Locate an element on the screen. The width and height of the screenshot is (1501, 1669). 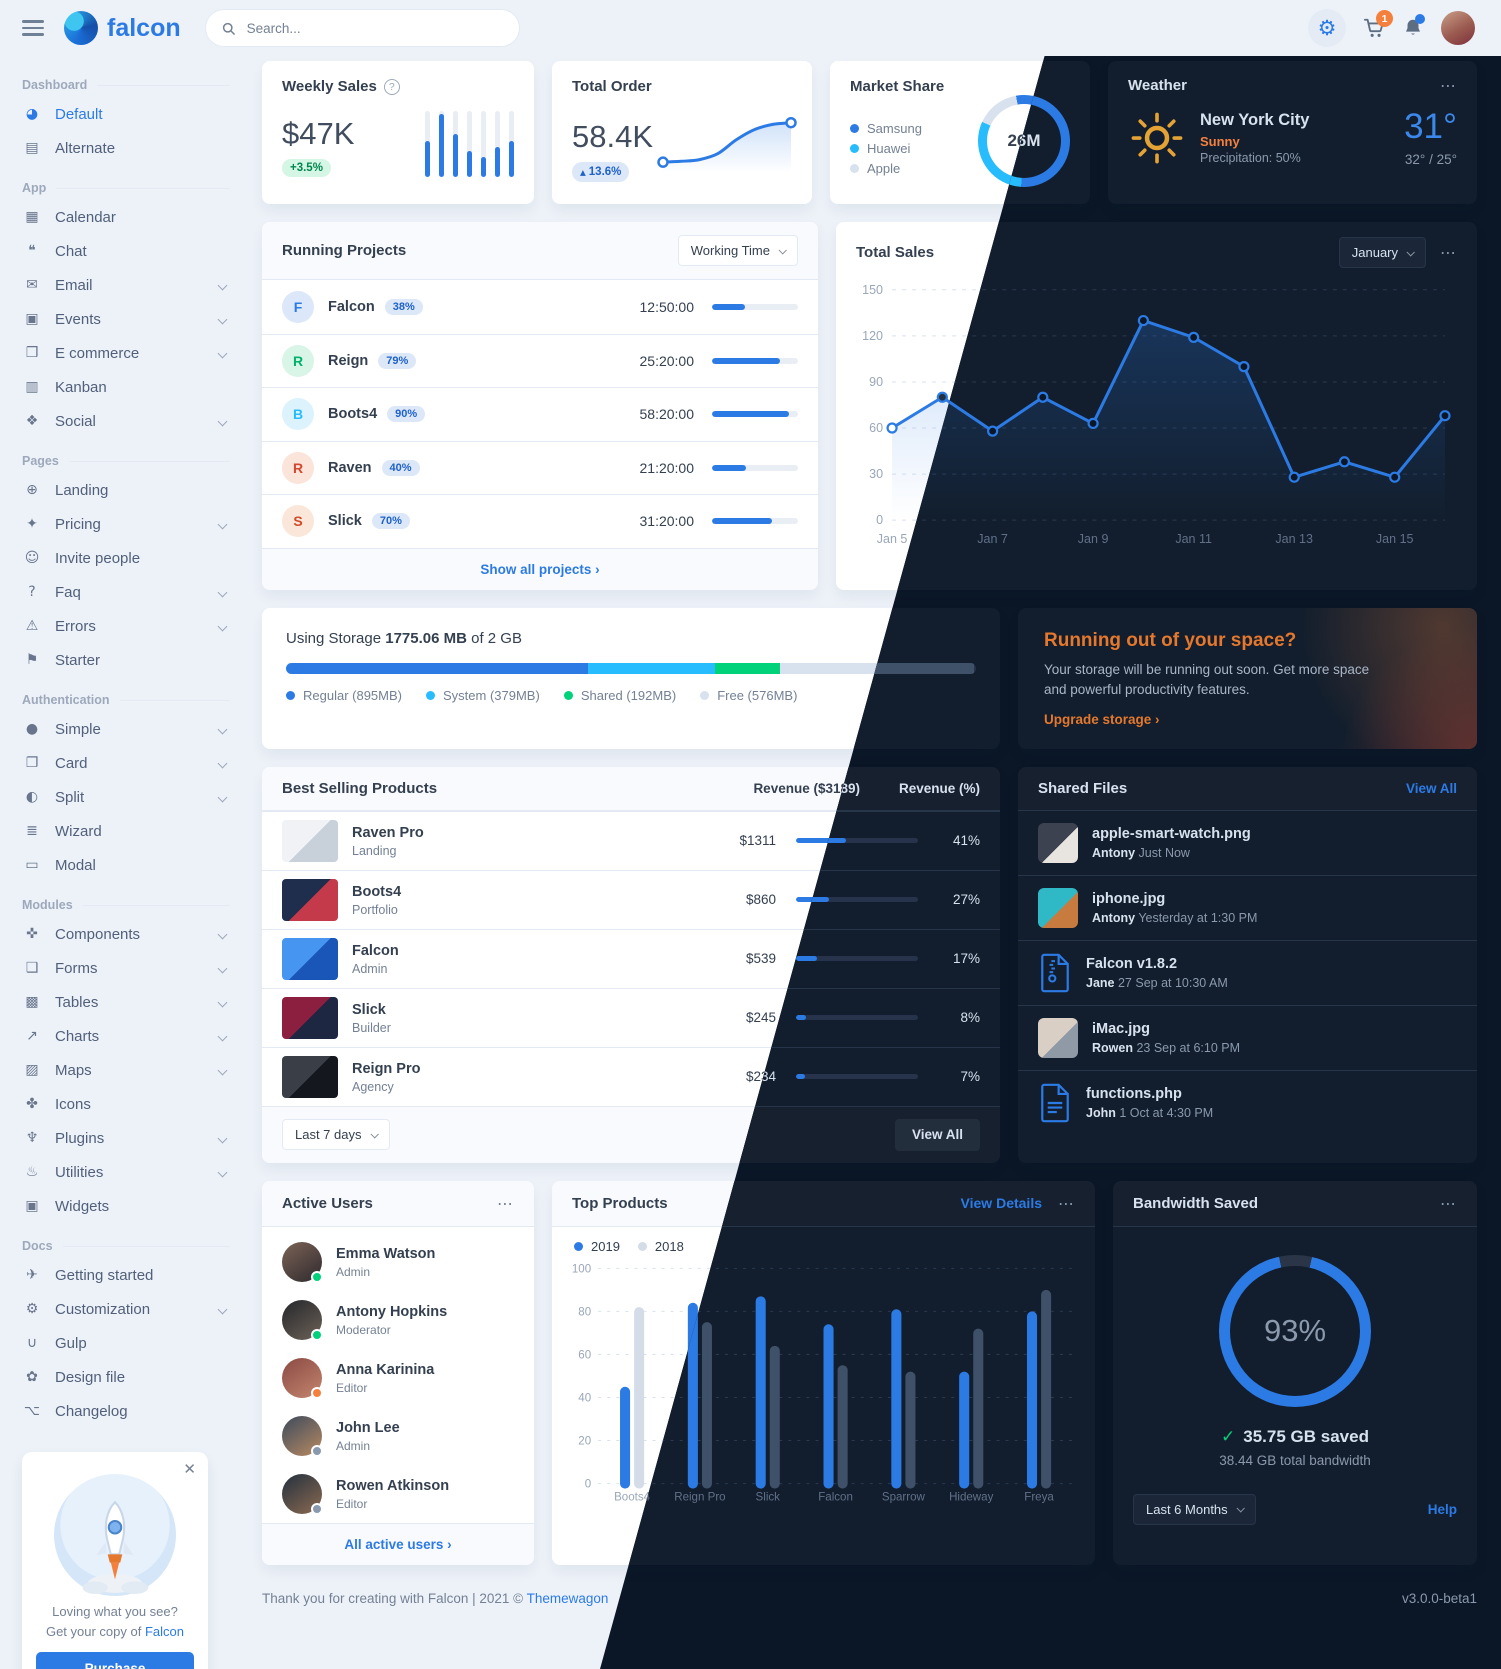
sidebar-item-split: ◐ Split is located at coordinates (126, 797).